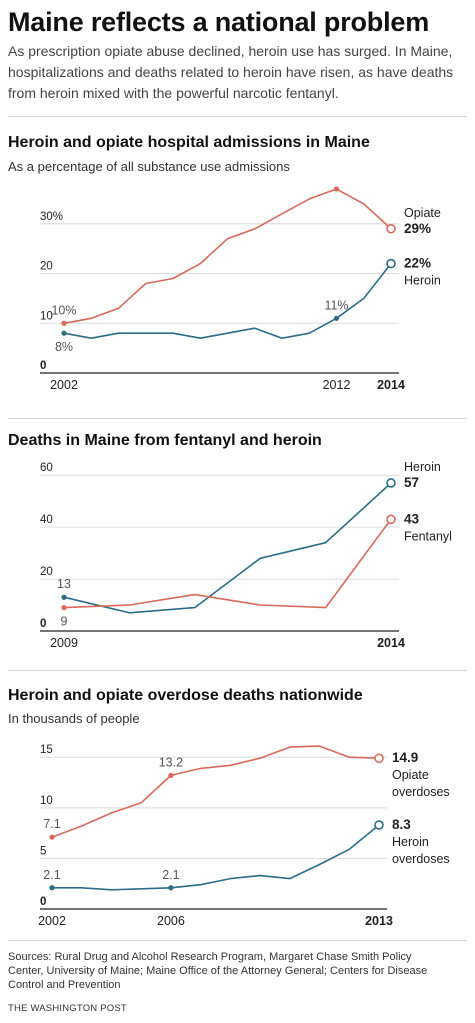  What do you see at coordinates (74, 718) in the screenshot?
I see `chart-3-subtitle: In thousands of people` at bounding box center [74, 718].